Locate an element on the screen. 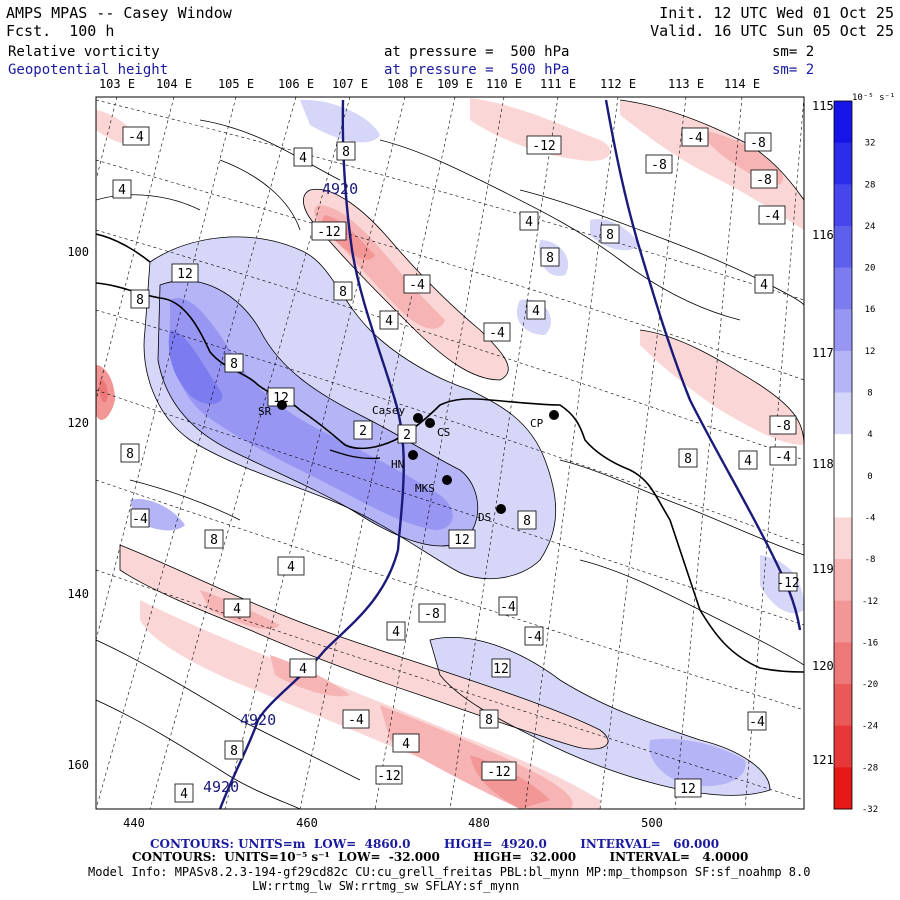 Image resolution: width=900 pixels, height=900 pixels. colorbar-label: -8 is located at coordinates (870, 560).